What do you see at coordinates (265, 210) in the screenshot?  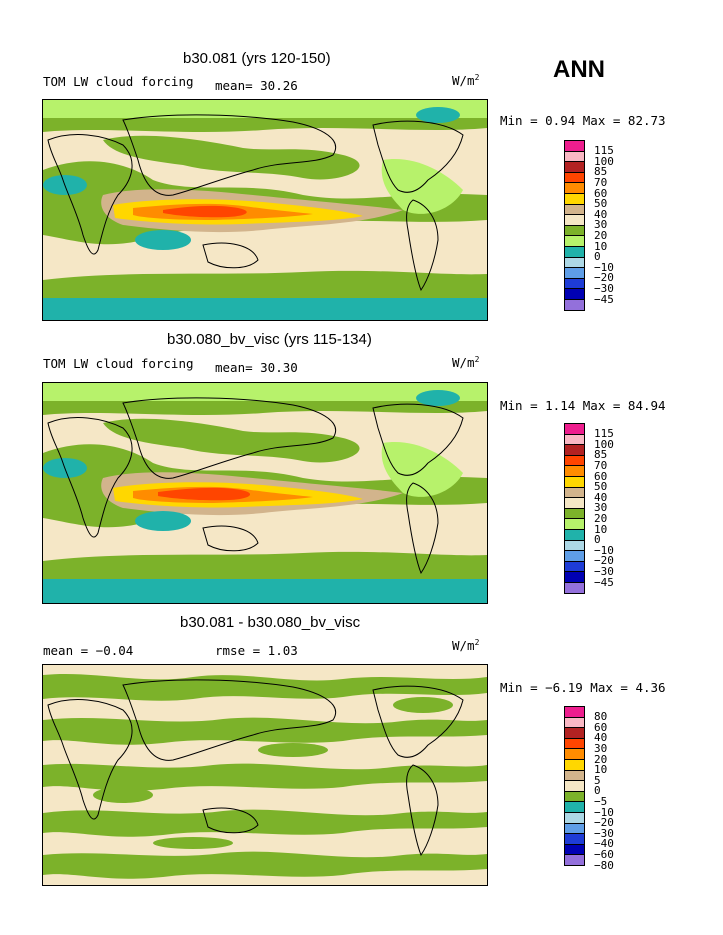 I see `panel-1-map` at bounding box center [265, 210].